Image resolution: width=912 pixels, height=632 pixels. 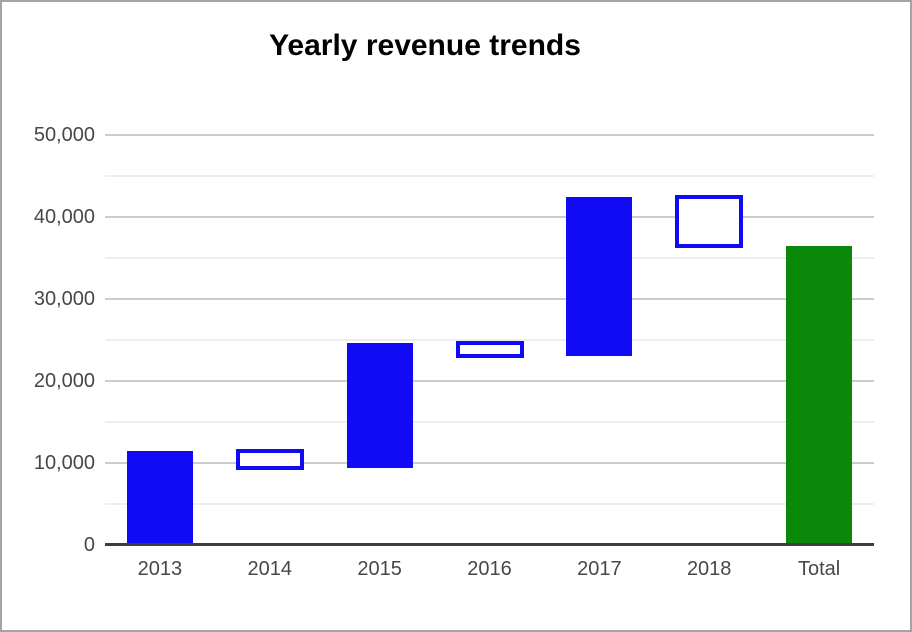 I want to click on y-axis-tick-label: 50,000, so click(x=64, y=135).